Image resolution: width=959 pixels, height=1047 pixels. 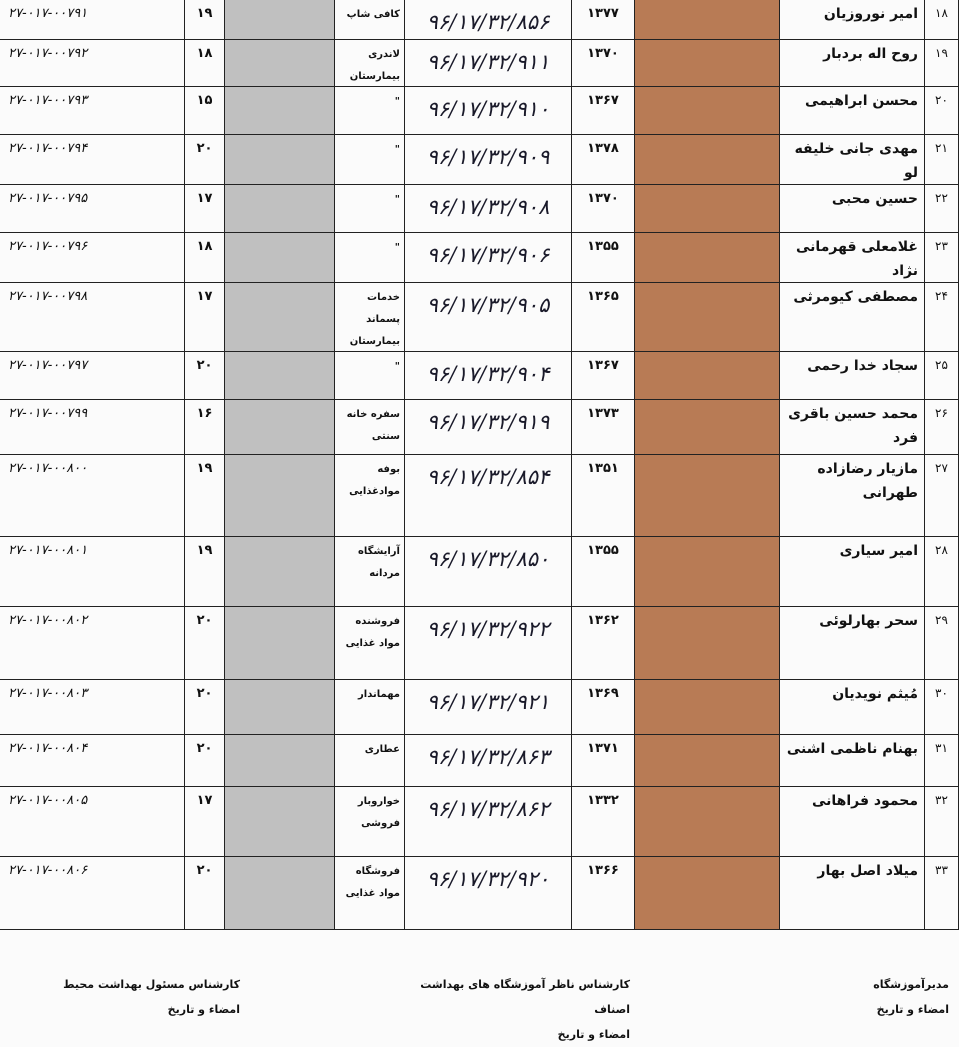 What do you see at coordinates (92, 160) in the screenshot?
I see `certificate-number: ۲۷-۰۱۷-۰۰۷۹۴` at bounding box center [92, 160].